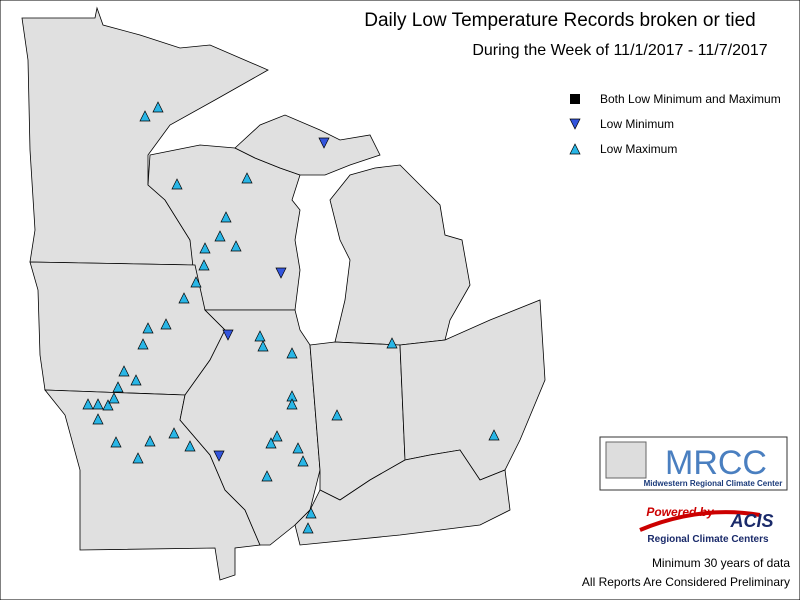 This screenshot has height=600, width=800. What do you see at coordinates (402, 497) in the screenshot?
I see `kentucky` at bounding box center [402, 497].